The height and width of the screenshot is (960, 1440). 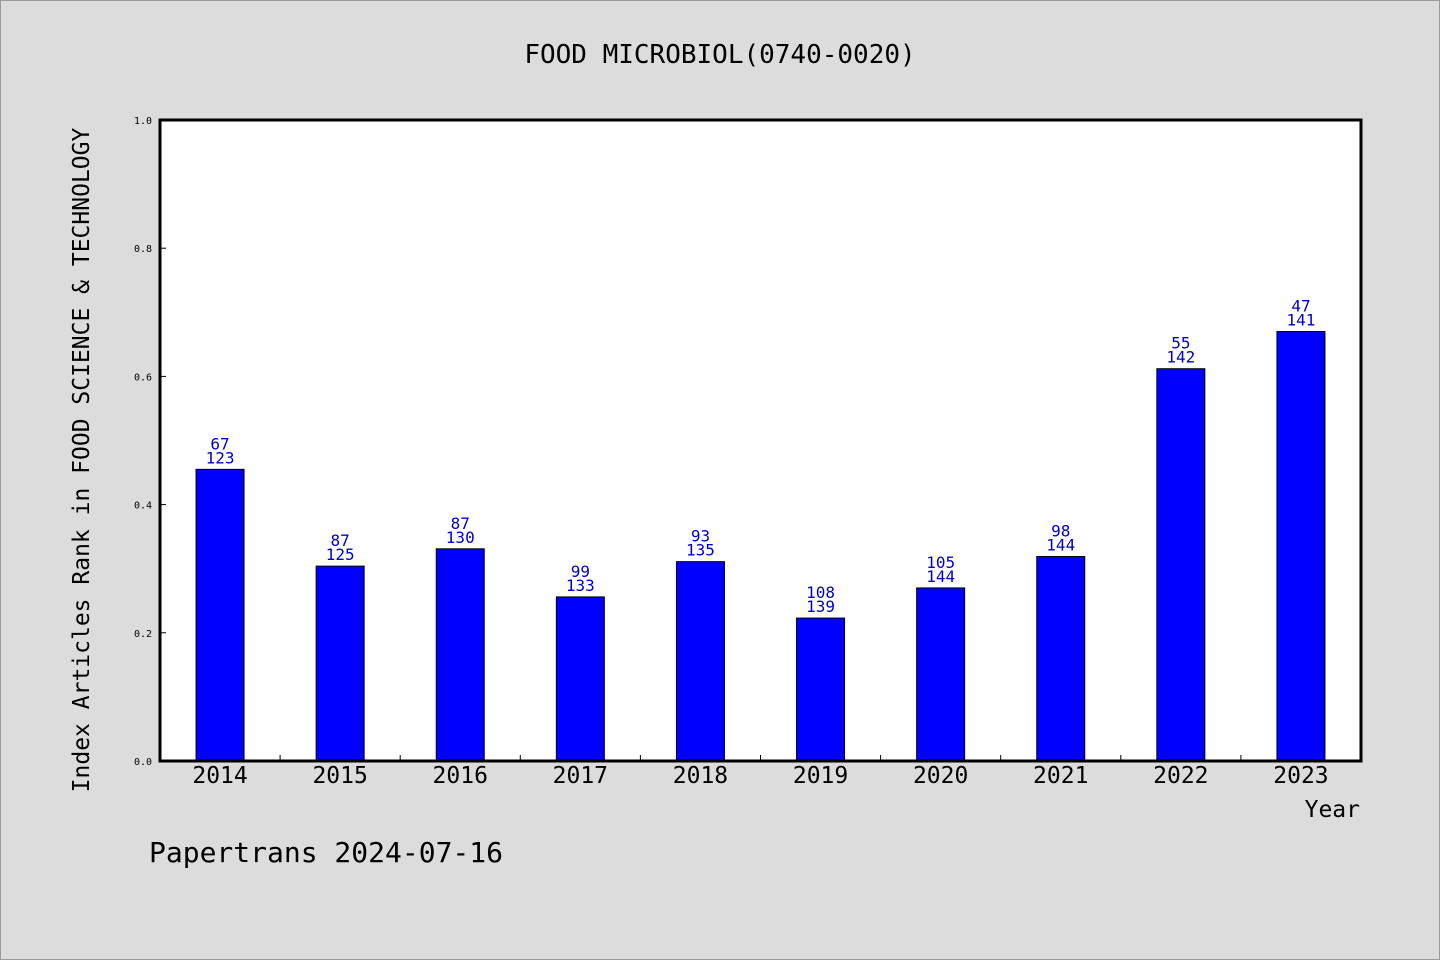 I want to click on bar-total-label: 125, so click(x=340, y=554).